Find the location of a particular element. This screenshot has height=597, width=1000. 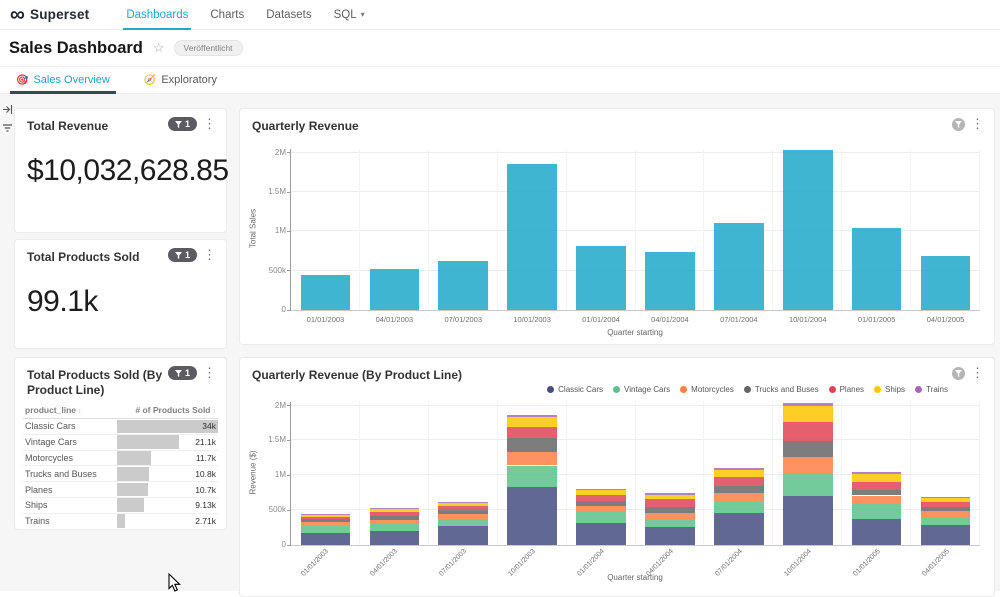

tab-exploratory: 🧭 Exploratory is located at coordinates (180, 80).